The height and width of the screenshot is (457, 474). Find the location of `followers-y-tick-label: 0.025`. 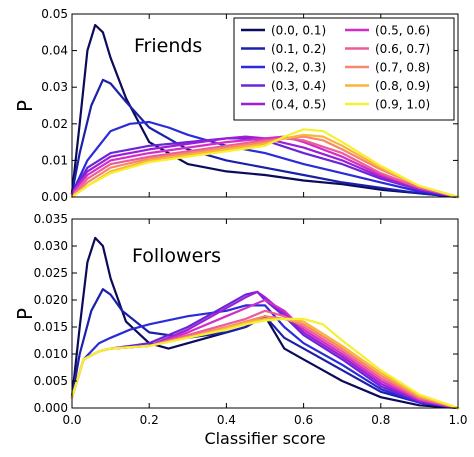

followers-y-tick-label: 0.025 is located at coordinates (51, 273).